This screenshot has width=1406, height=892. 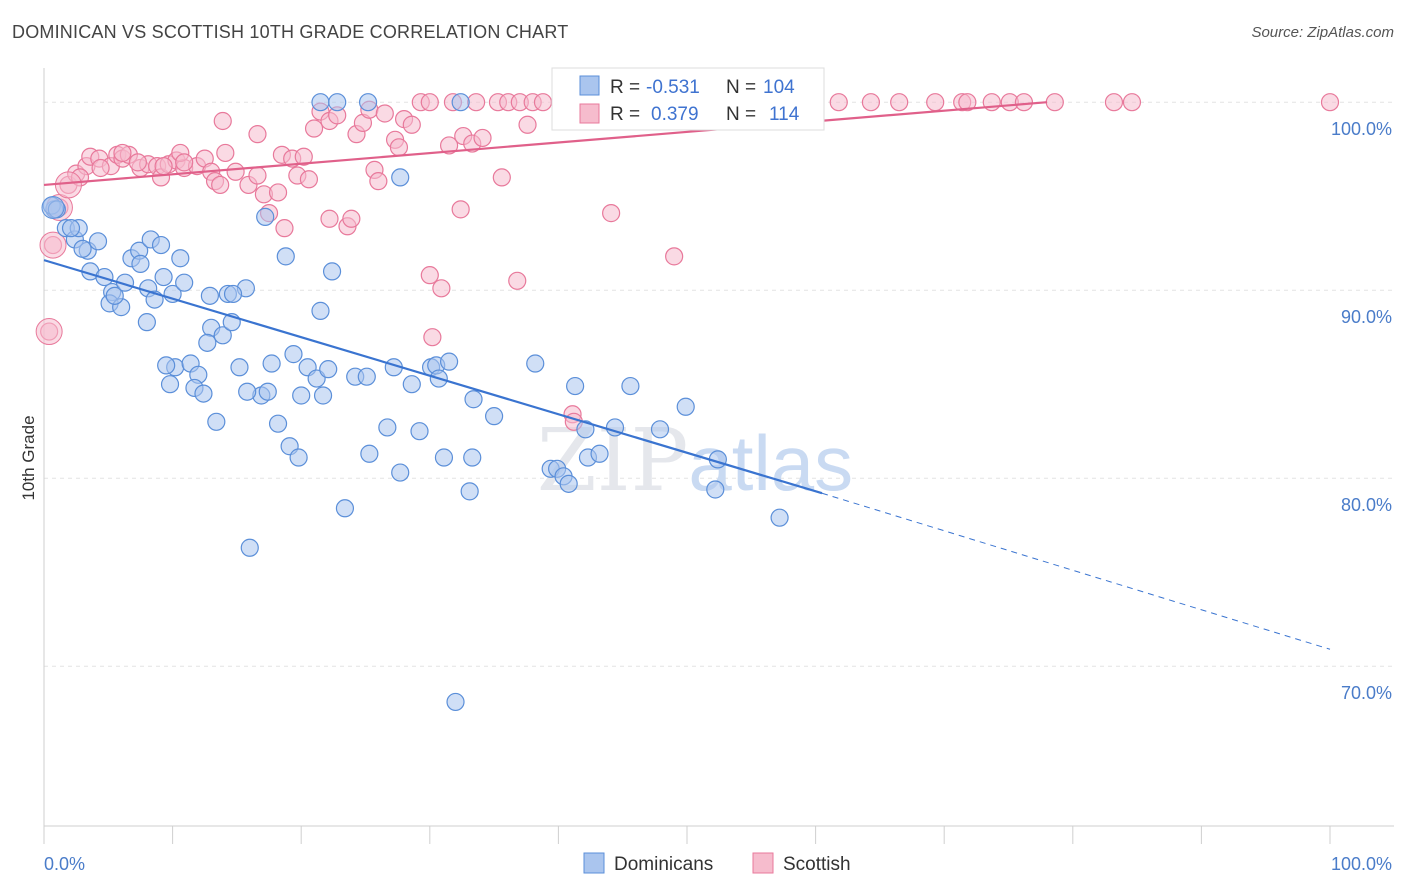 What do you see at coordinates (625, 114) in the screenshot?
I see `legend-r-label-2: R =` at bounding box center [625, 114].